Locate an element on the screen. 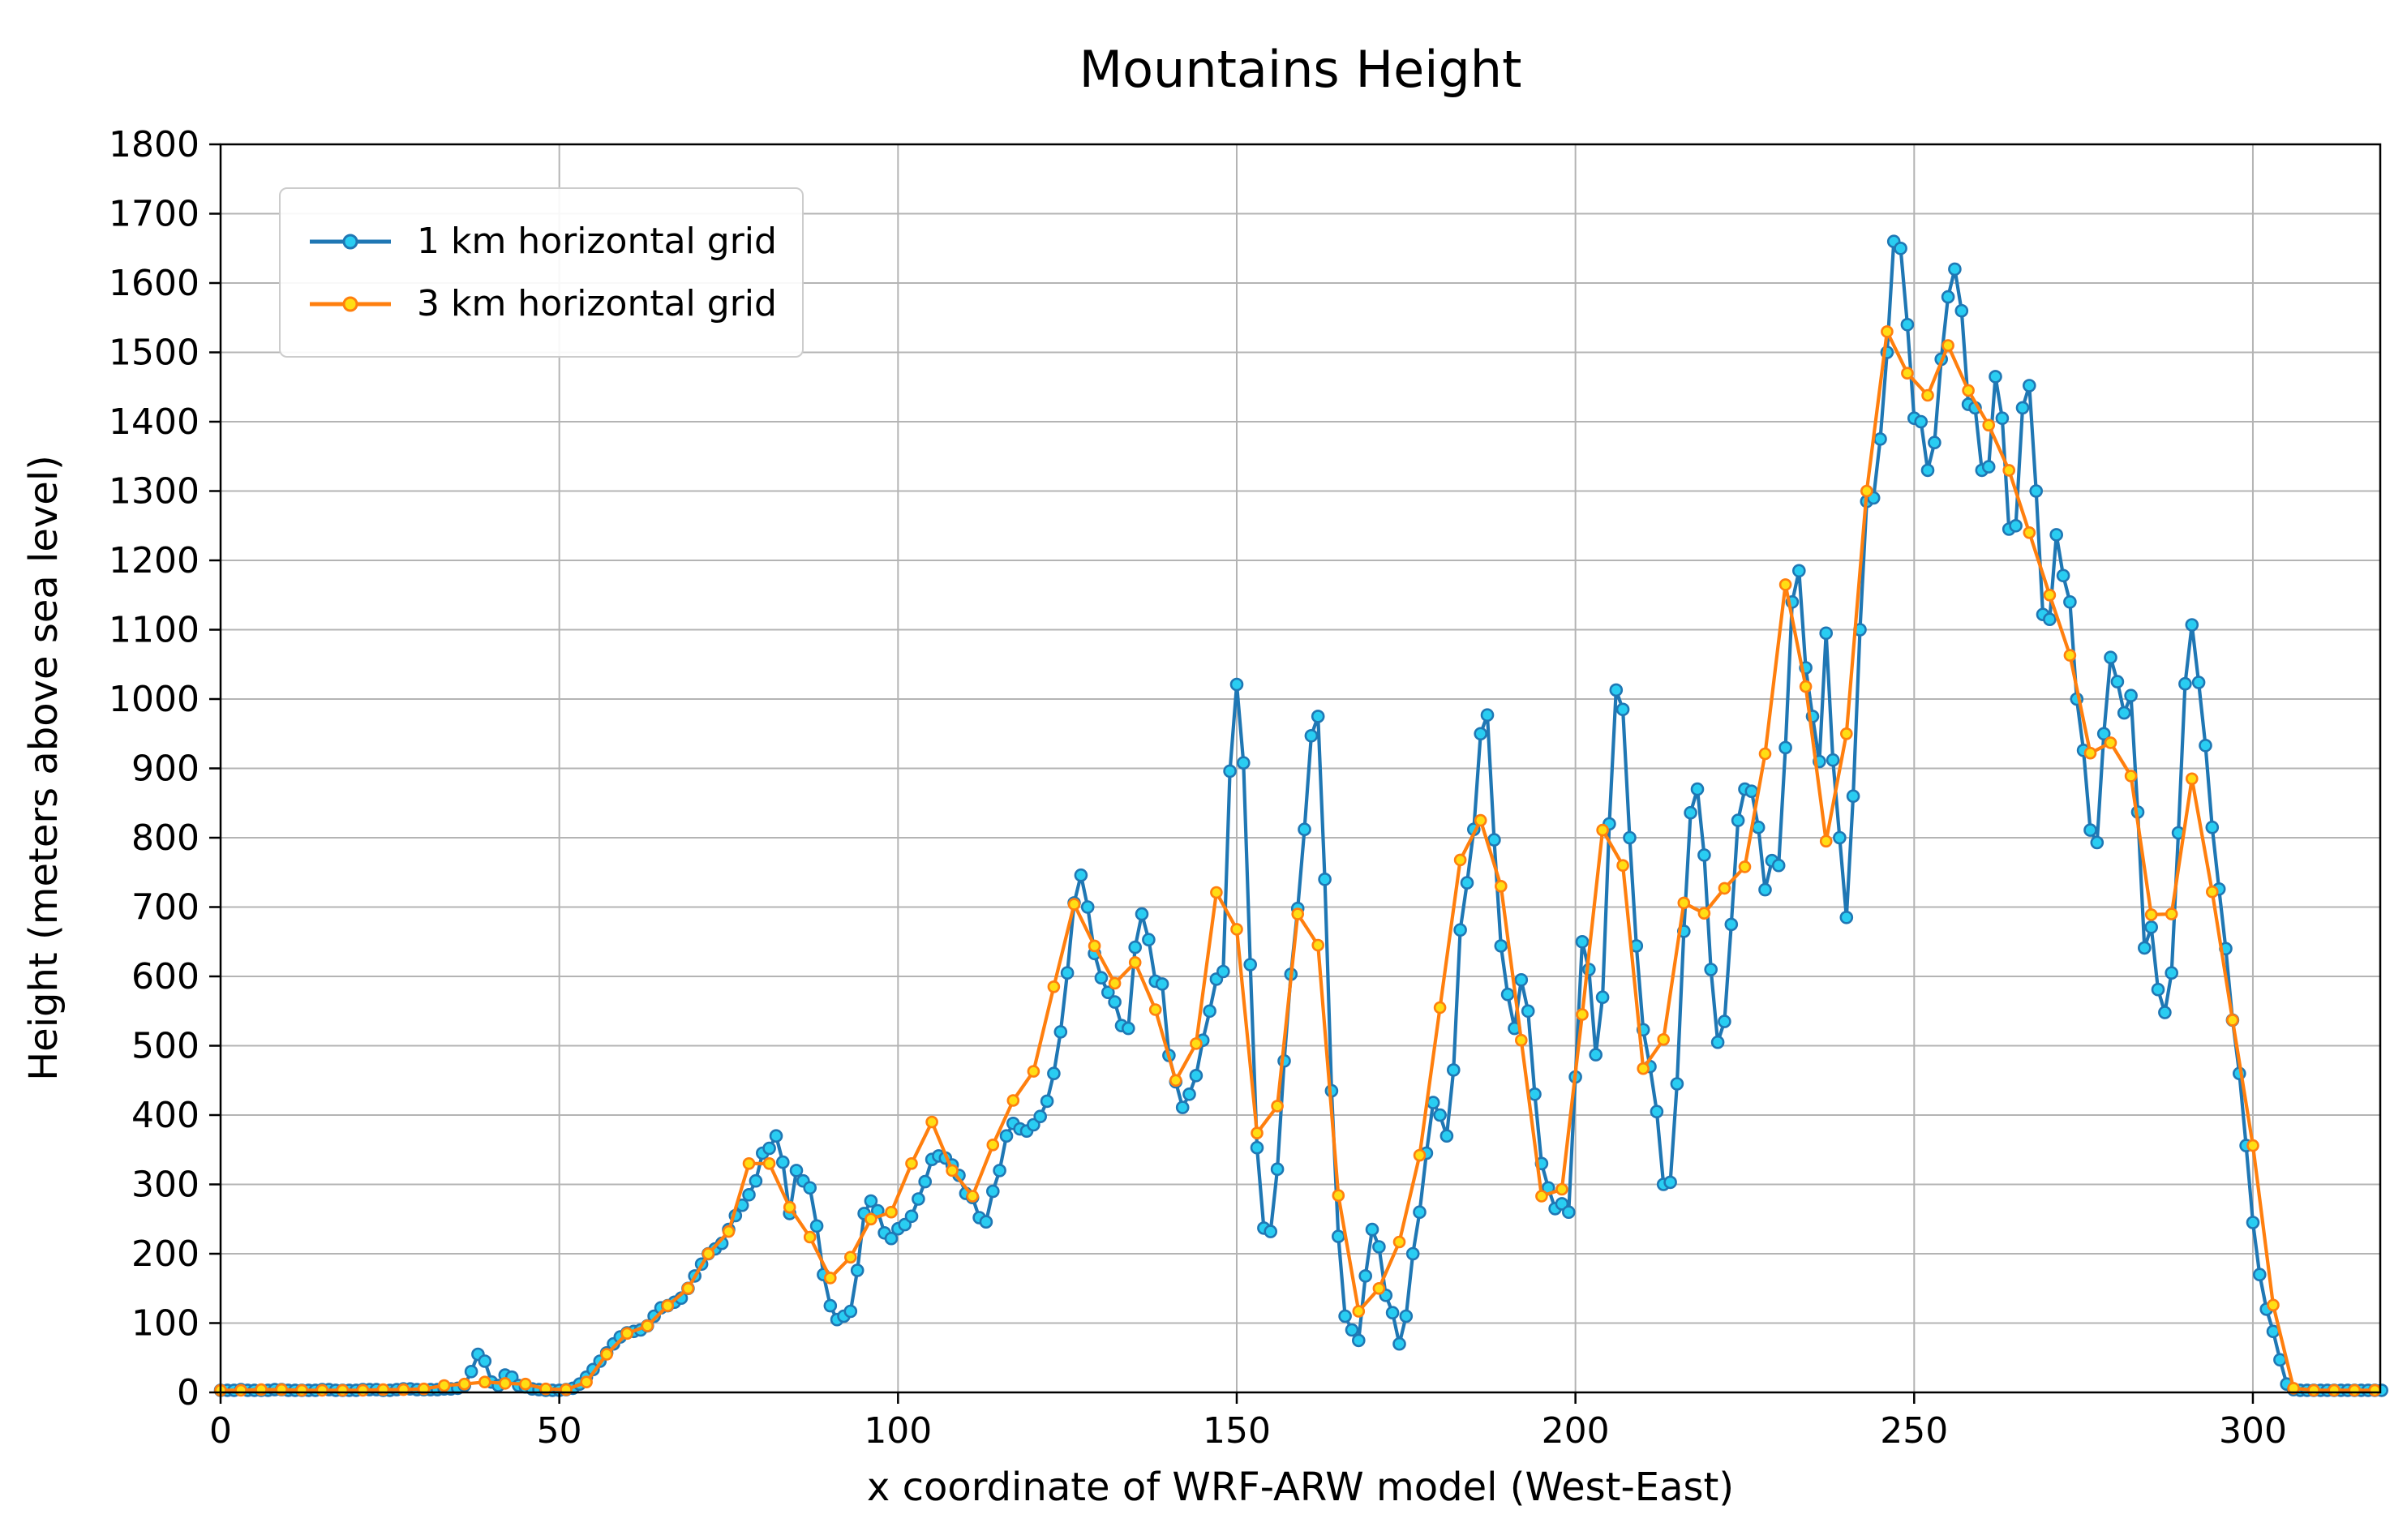  y-tick-label: 600 is located at coordinates (165, 976).